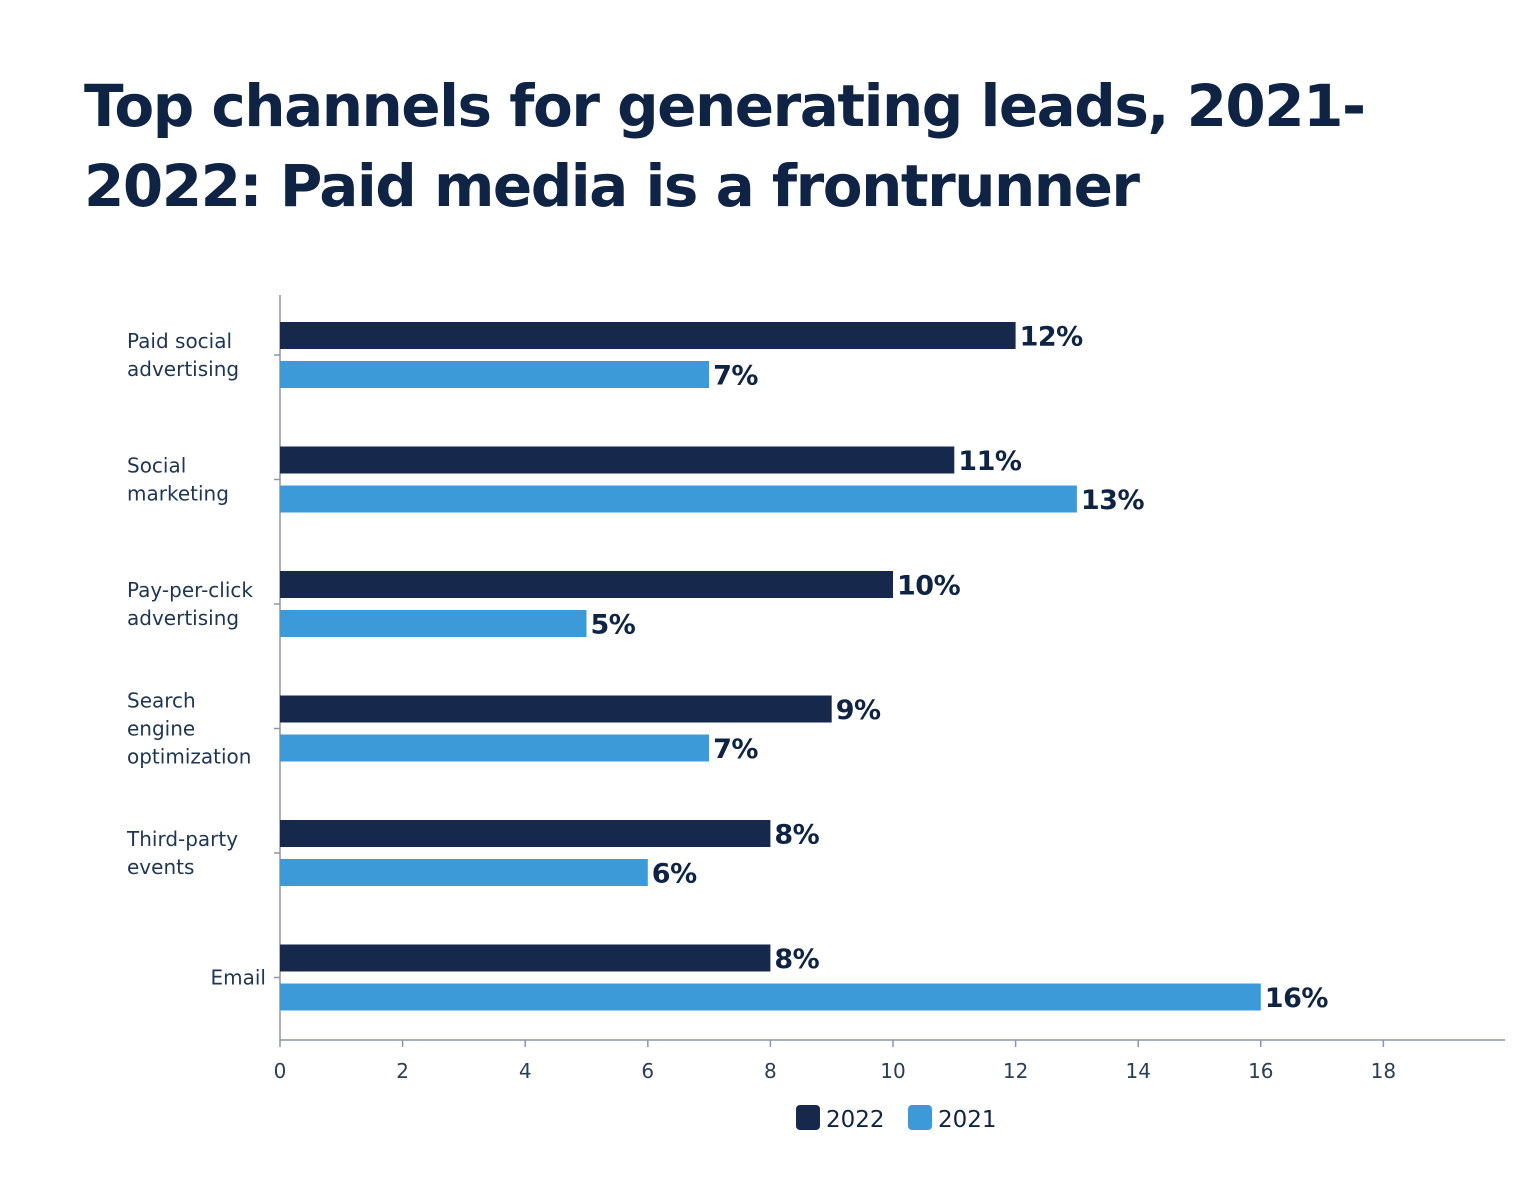 This screenshot has height=1182, width=1524. Describe the element at coordinates (182, 853) in the screenshot. I see `category-label: Third-party events` at that location.